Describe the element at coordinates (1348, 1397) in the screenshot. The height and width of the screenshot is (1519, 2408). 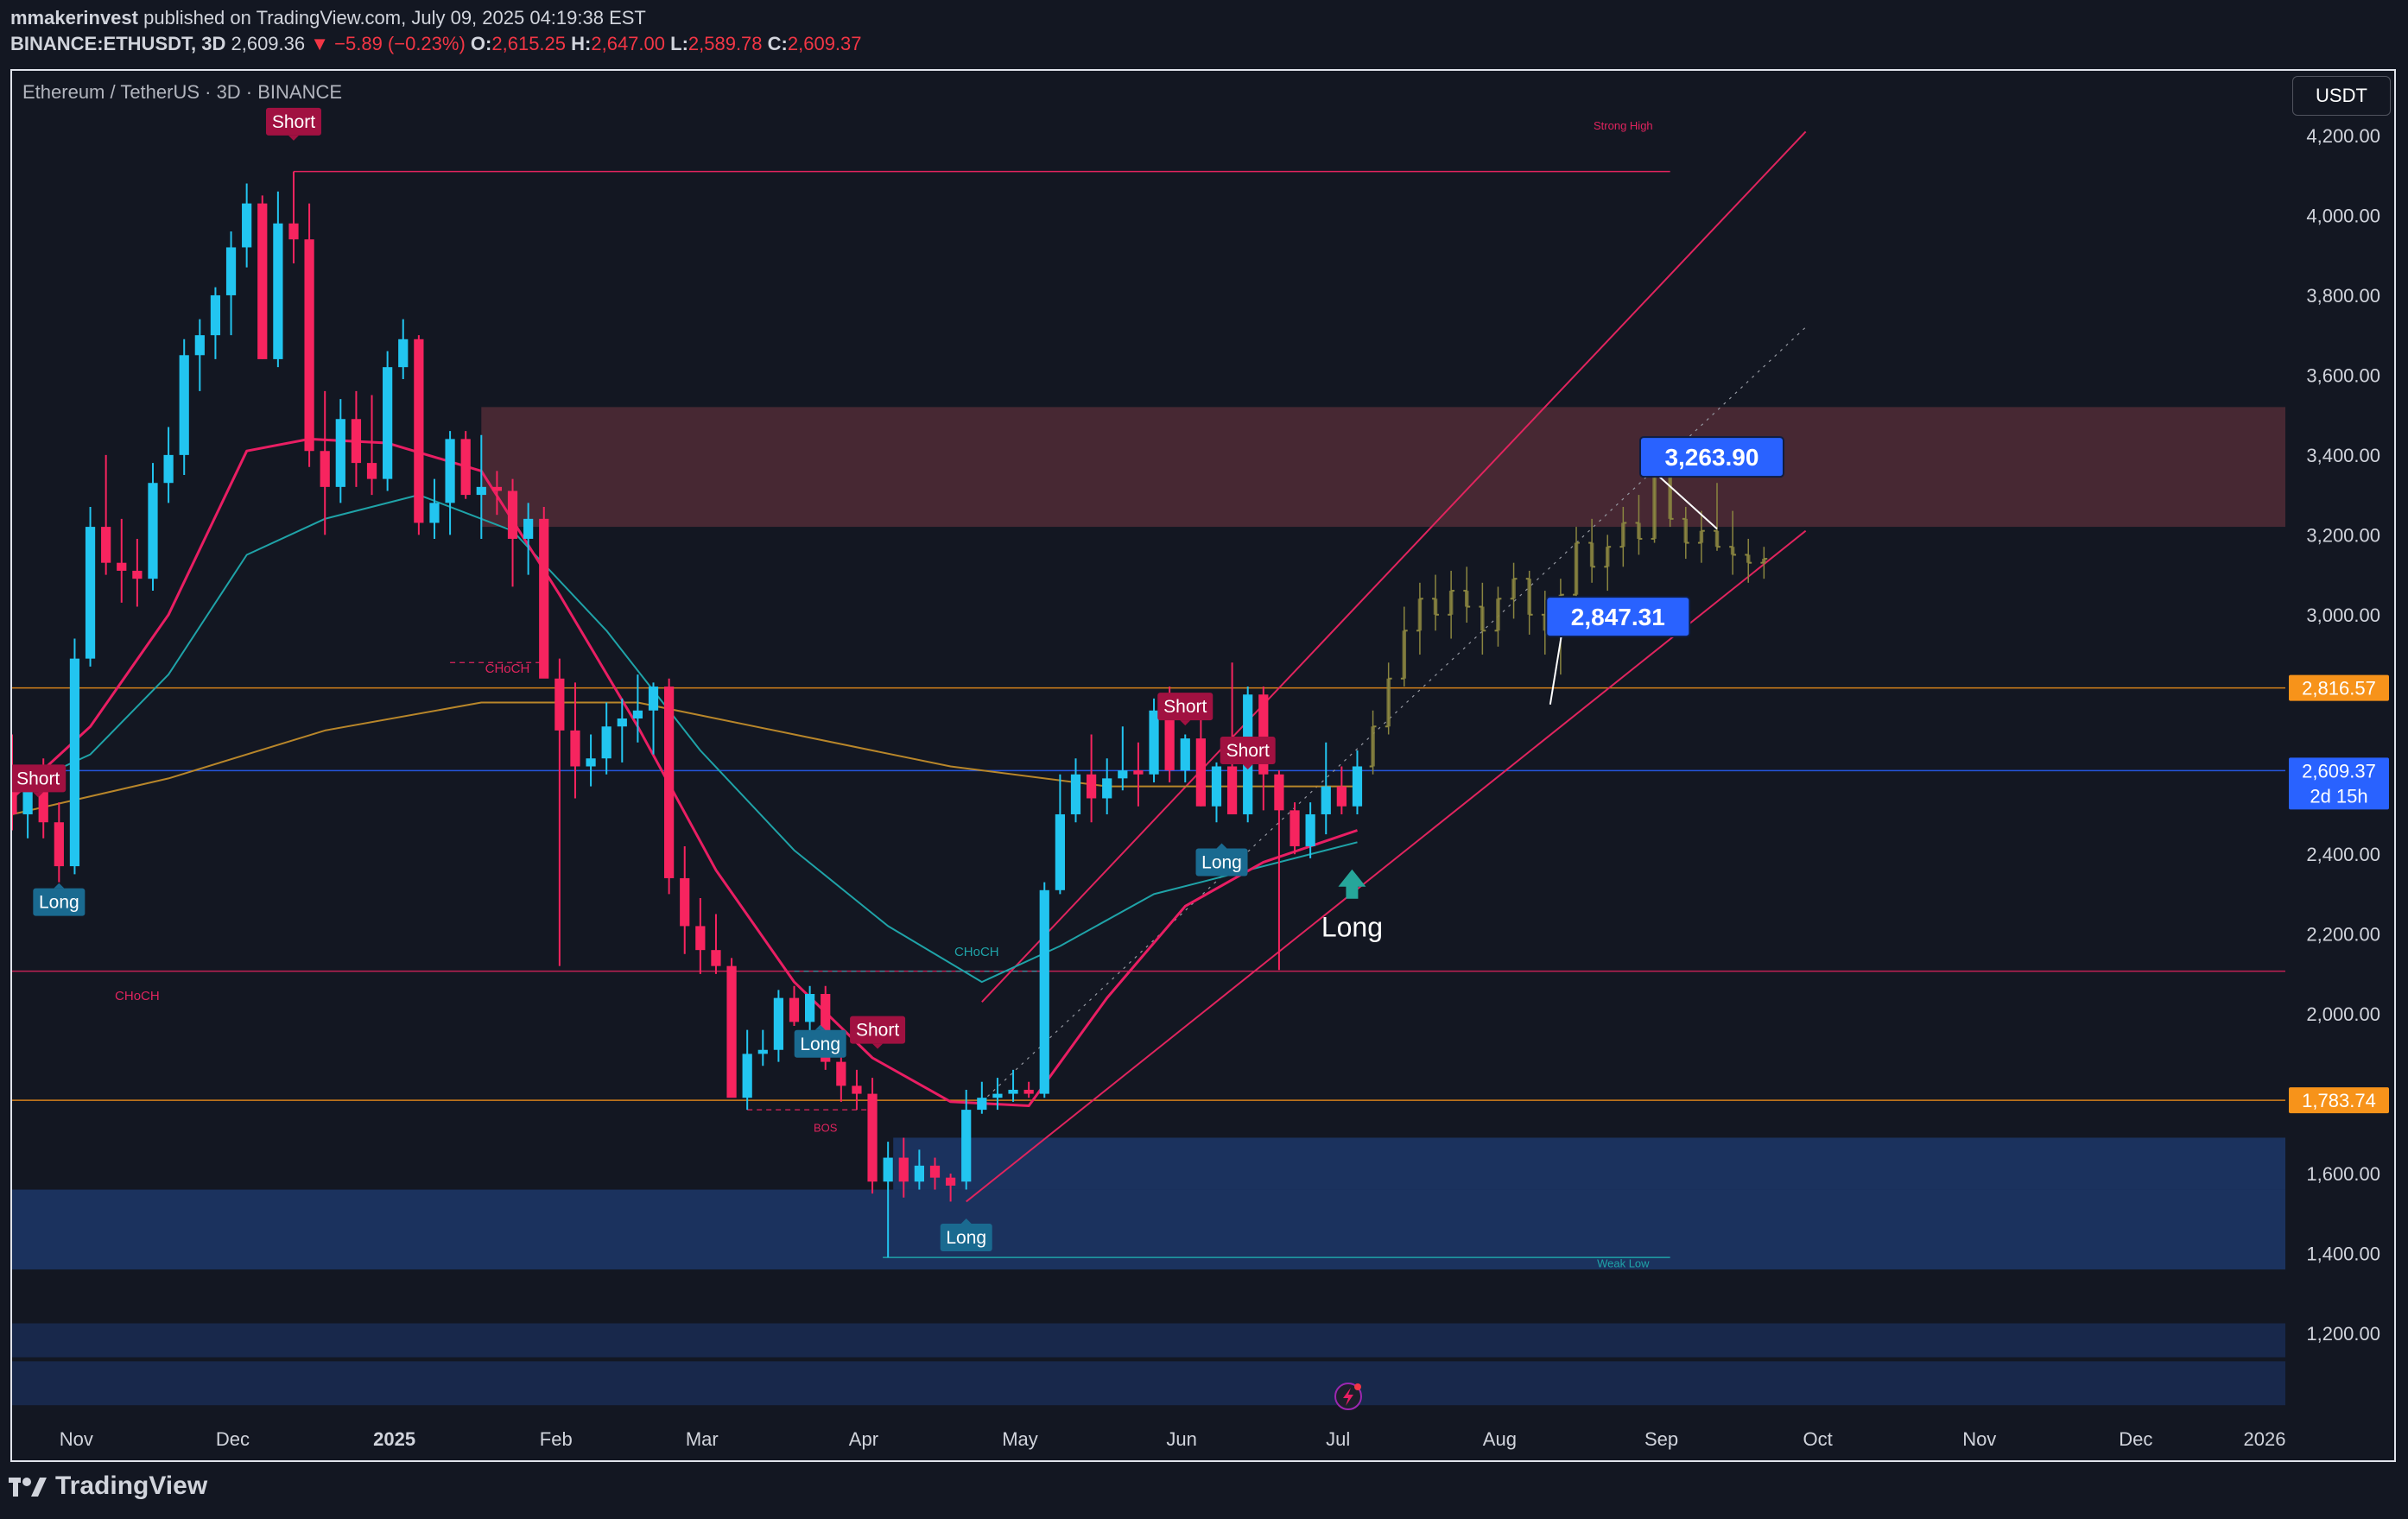
I see `flash-bolt` at that location.